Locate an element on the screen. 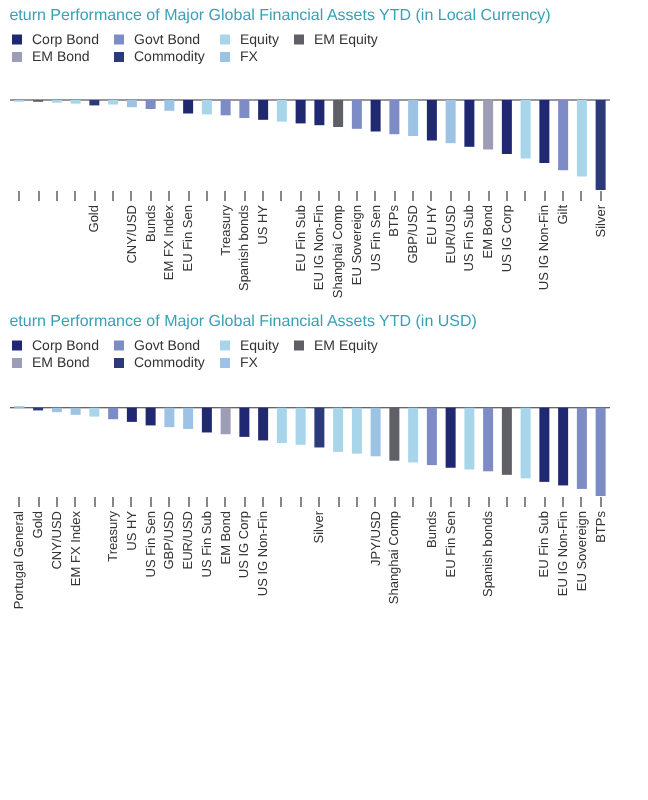  chart-title: eturn Performance of Major Global Financial Assets YTD (in Local Currency) is located at coordinates (280, 15).